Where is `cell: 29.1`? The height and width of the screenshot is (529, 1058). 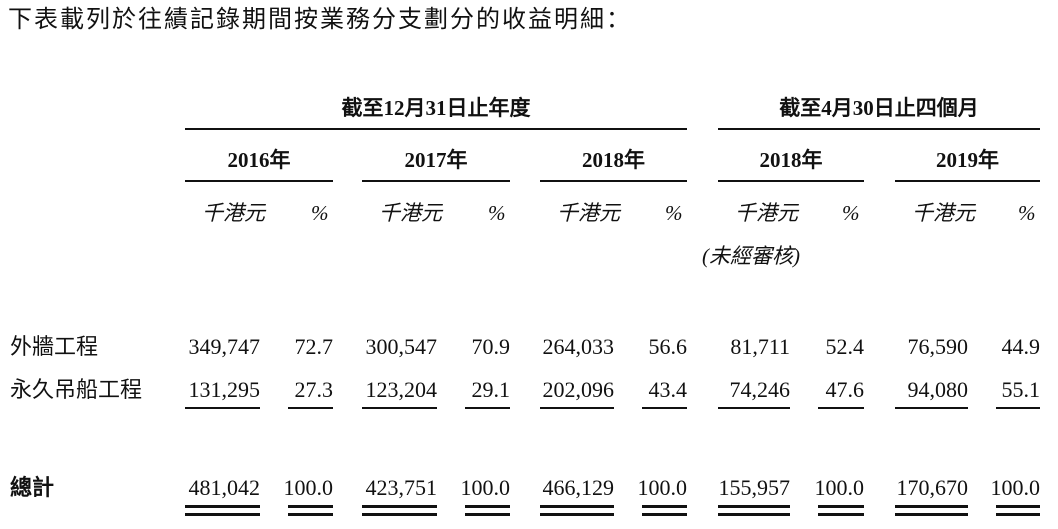 cell: 29.1 is located at coordinates (491, 389).